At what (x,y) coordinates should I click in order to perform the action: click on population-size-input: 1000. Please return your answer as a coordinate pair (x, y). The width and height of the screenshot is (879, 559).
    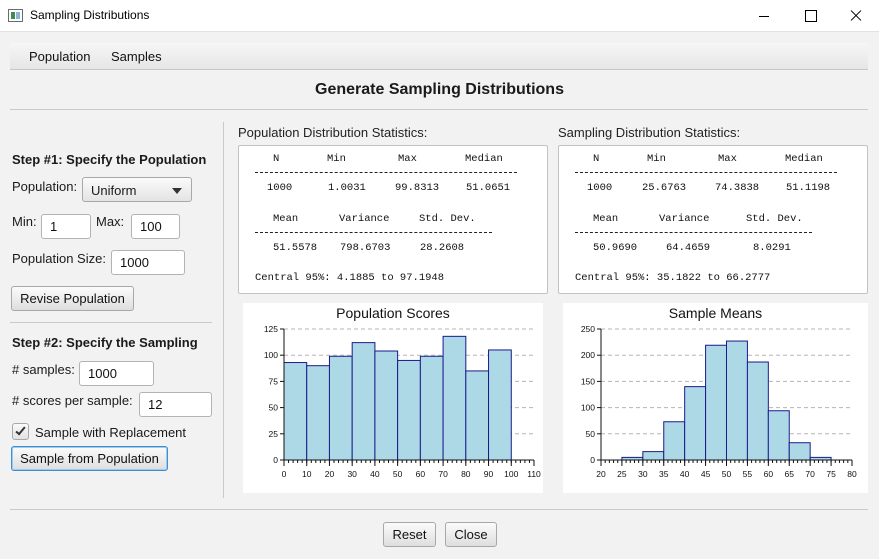
    Looking at the image, I should click on (148, 262).